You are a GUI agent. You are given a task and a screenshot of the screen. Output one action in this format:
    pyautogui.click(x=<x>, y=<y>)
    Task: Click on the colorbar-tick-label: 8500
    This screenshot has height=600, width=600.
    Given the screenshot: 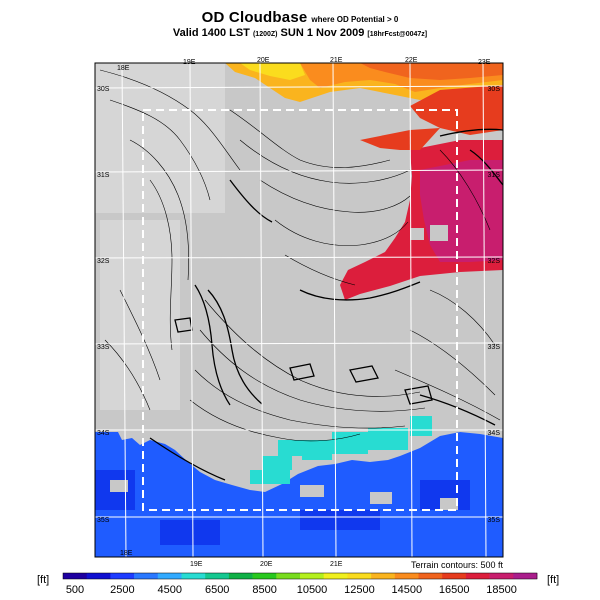 What is the action you would take?
    pyautogui.click(x=264, y=590)
    